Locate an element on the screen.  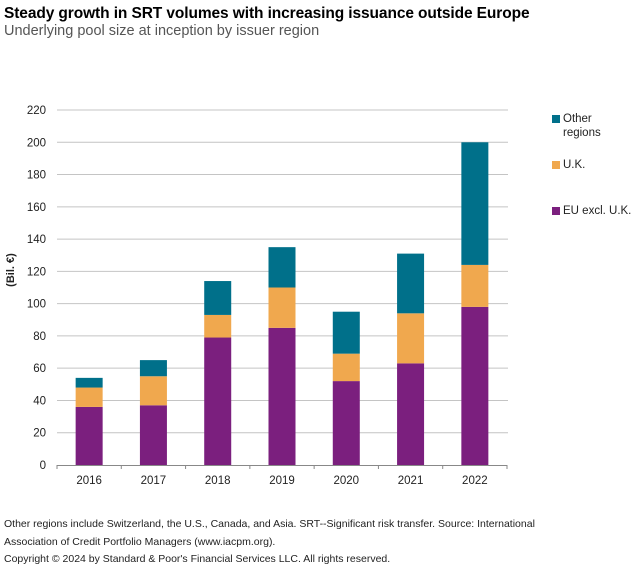
bar-u-k-2019 is located at coordinates (282, 307).